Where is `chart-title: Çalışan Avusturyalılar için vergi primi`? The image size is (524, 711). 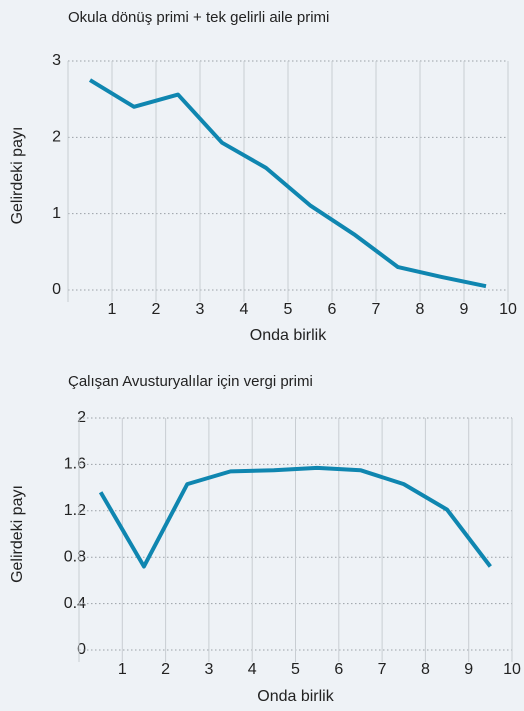
chart-title: Çalışan Avusturyalılar için vergi primi is located at coordinates (190, 381).